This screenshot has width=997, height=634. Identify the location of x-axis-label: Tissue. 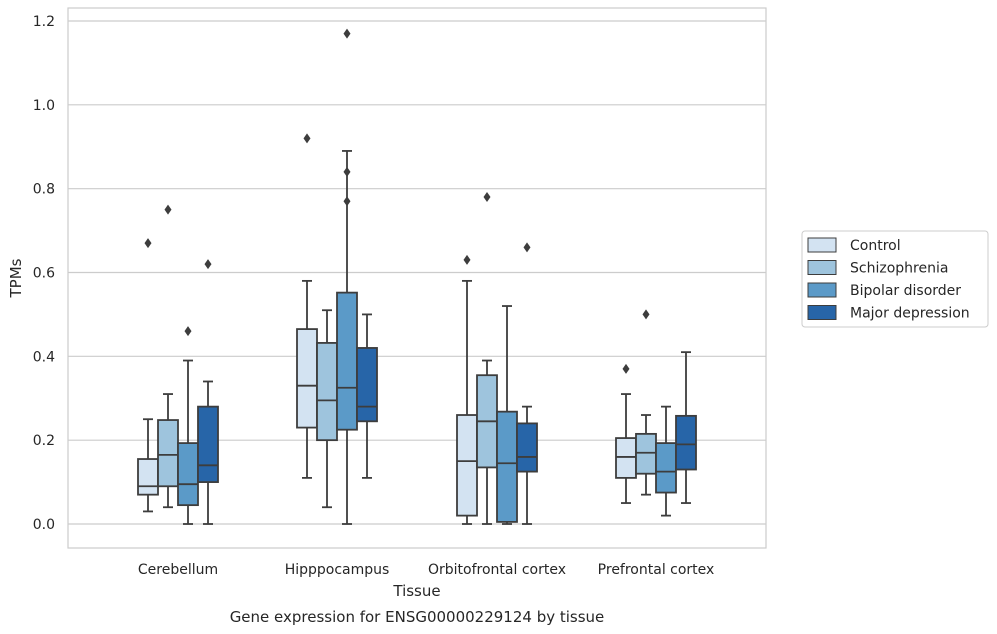
(416, 591).